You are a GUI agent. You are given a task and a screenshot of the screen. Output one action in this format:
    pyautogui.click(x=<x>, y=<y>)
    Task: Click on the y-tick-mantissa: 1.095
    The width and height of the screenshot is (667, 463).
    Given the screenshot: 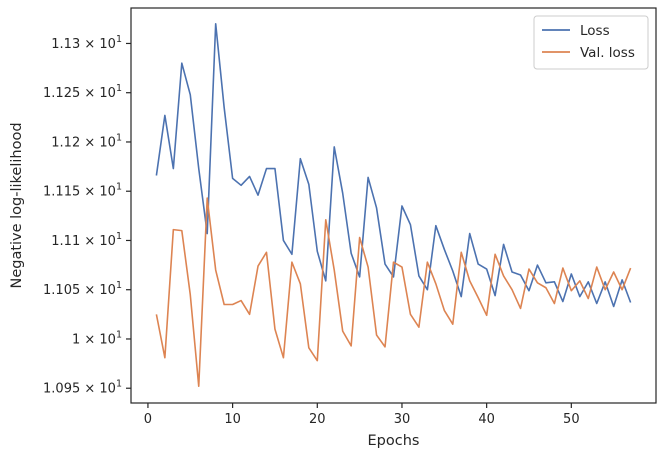 What is the action you would take?
    pyautogui.click(x=61, y=389)
    